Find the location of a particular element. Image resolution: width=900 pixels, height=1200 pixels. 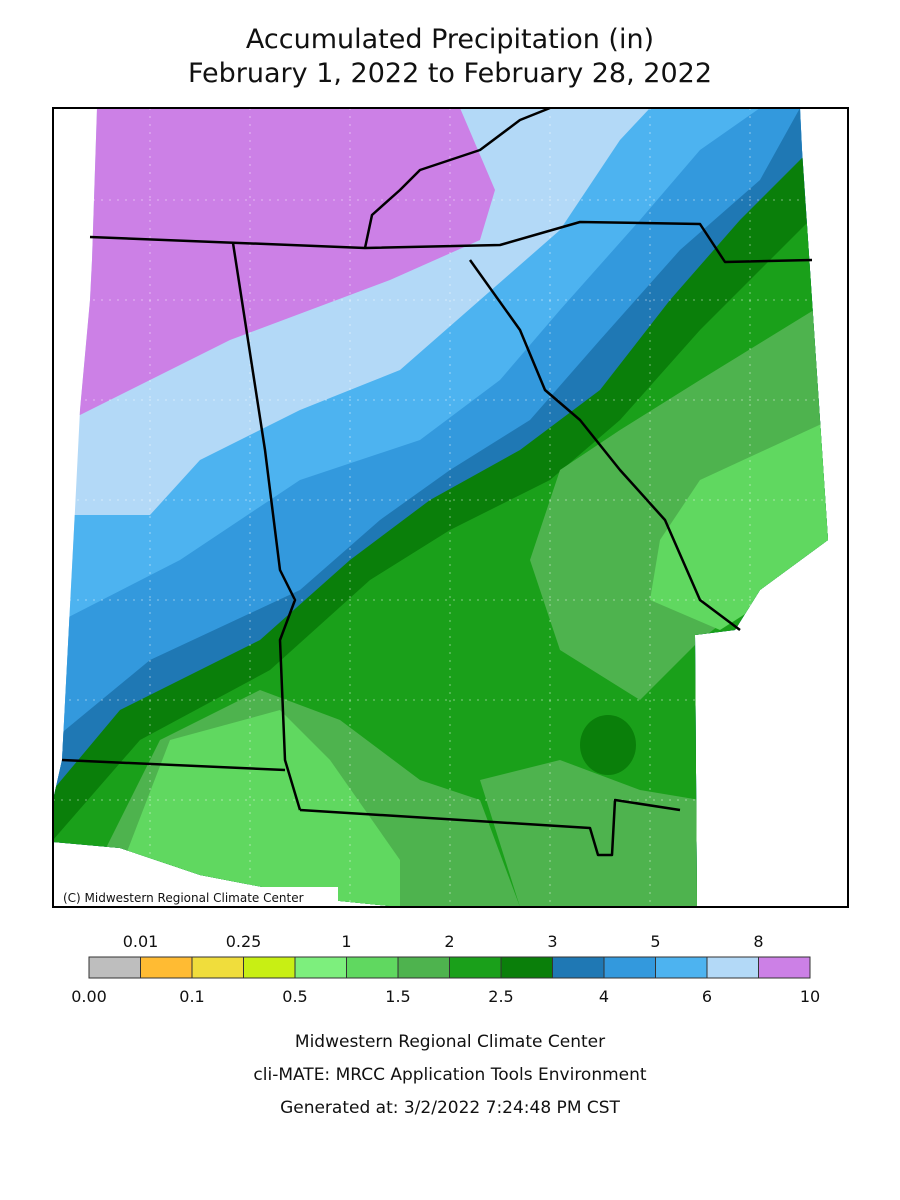

legend-label: 2 is located at coordinates (449, 941).